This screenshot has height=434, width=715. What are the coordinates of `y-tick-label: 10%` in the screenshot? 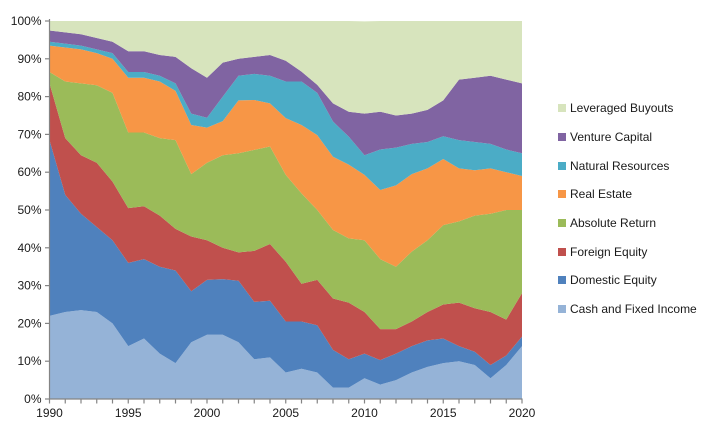 It's located at (29, 361).